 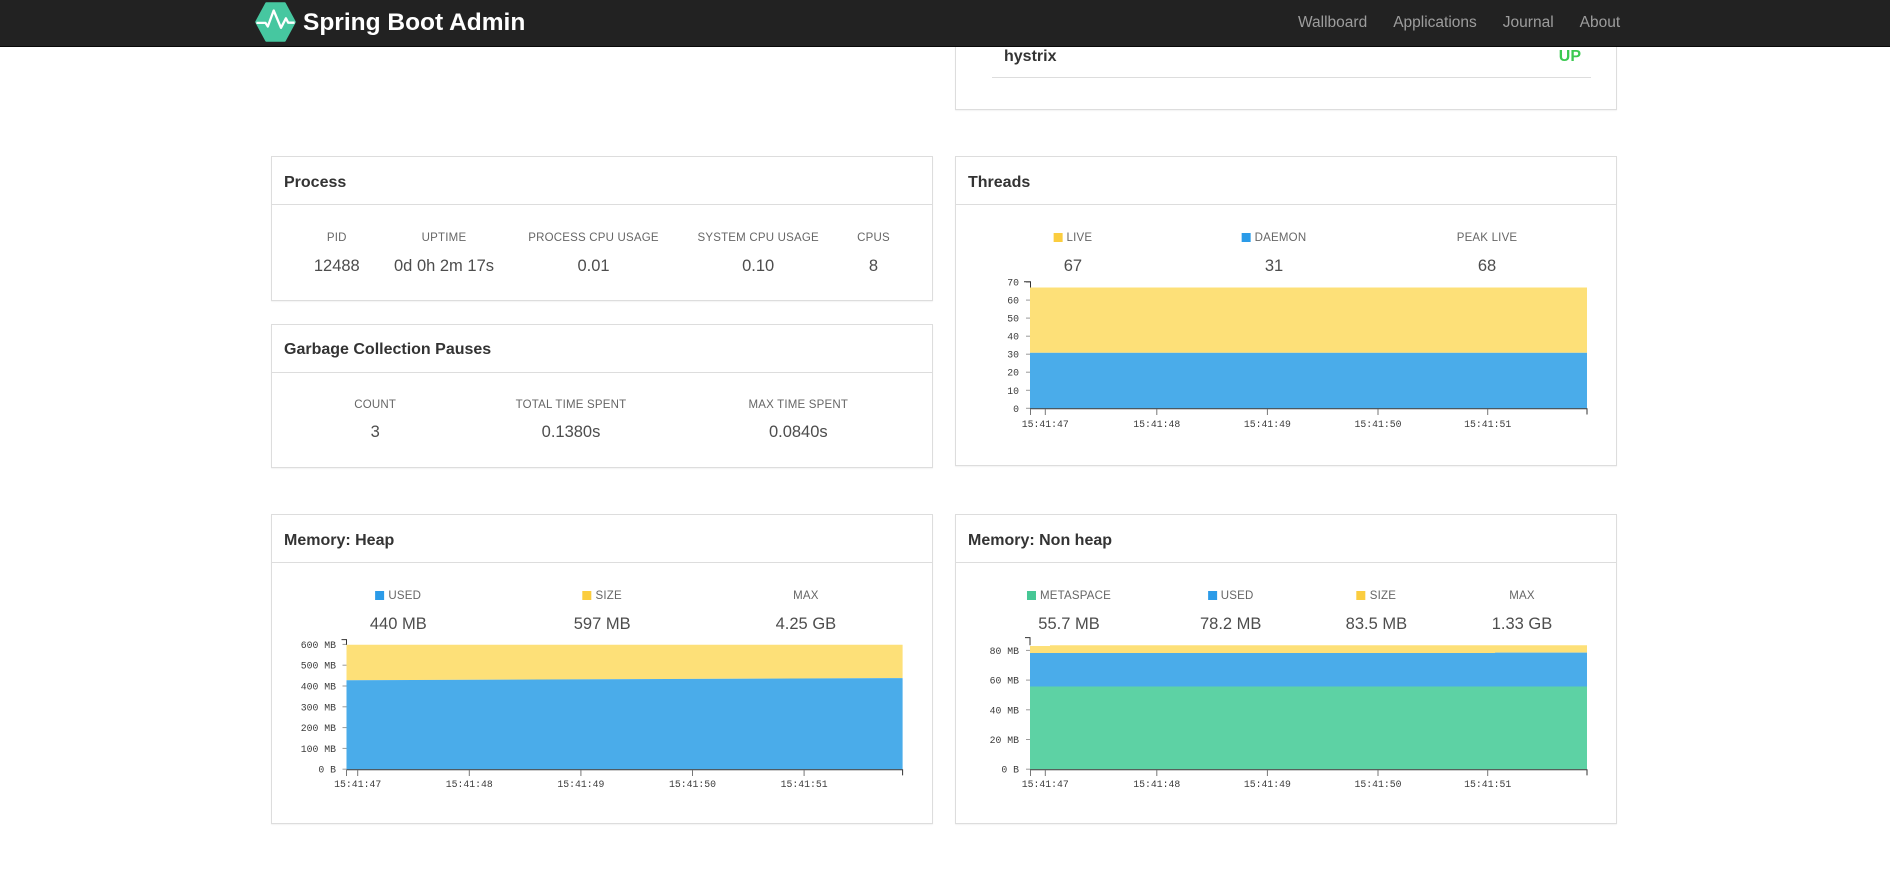 I want to click on svg-text: 600 MB, so click(x=318, y=645).